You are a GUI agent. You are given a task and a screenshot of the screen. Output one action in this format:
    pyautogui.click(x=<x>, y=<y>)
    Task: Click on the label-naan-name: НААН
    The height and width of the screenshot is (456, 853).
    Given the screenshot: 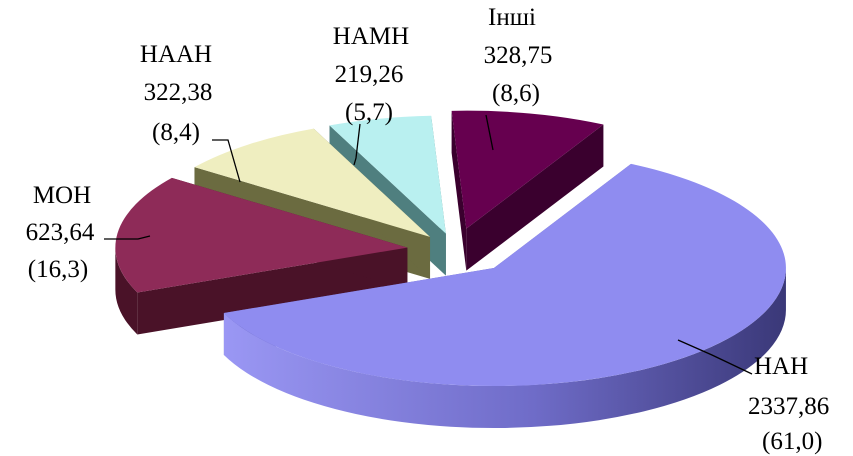 What is the action you would take?
    pyautogui.click(x=176, y=54)
    